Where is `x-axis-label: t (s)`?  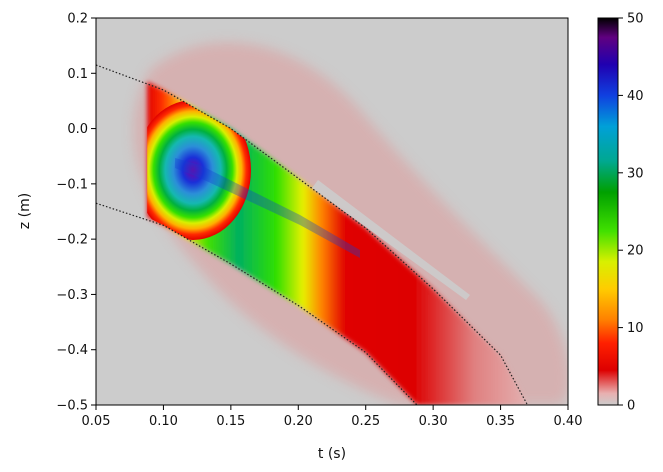 x-axis-label: t (s) is located at coordinates (332, 454).